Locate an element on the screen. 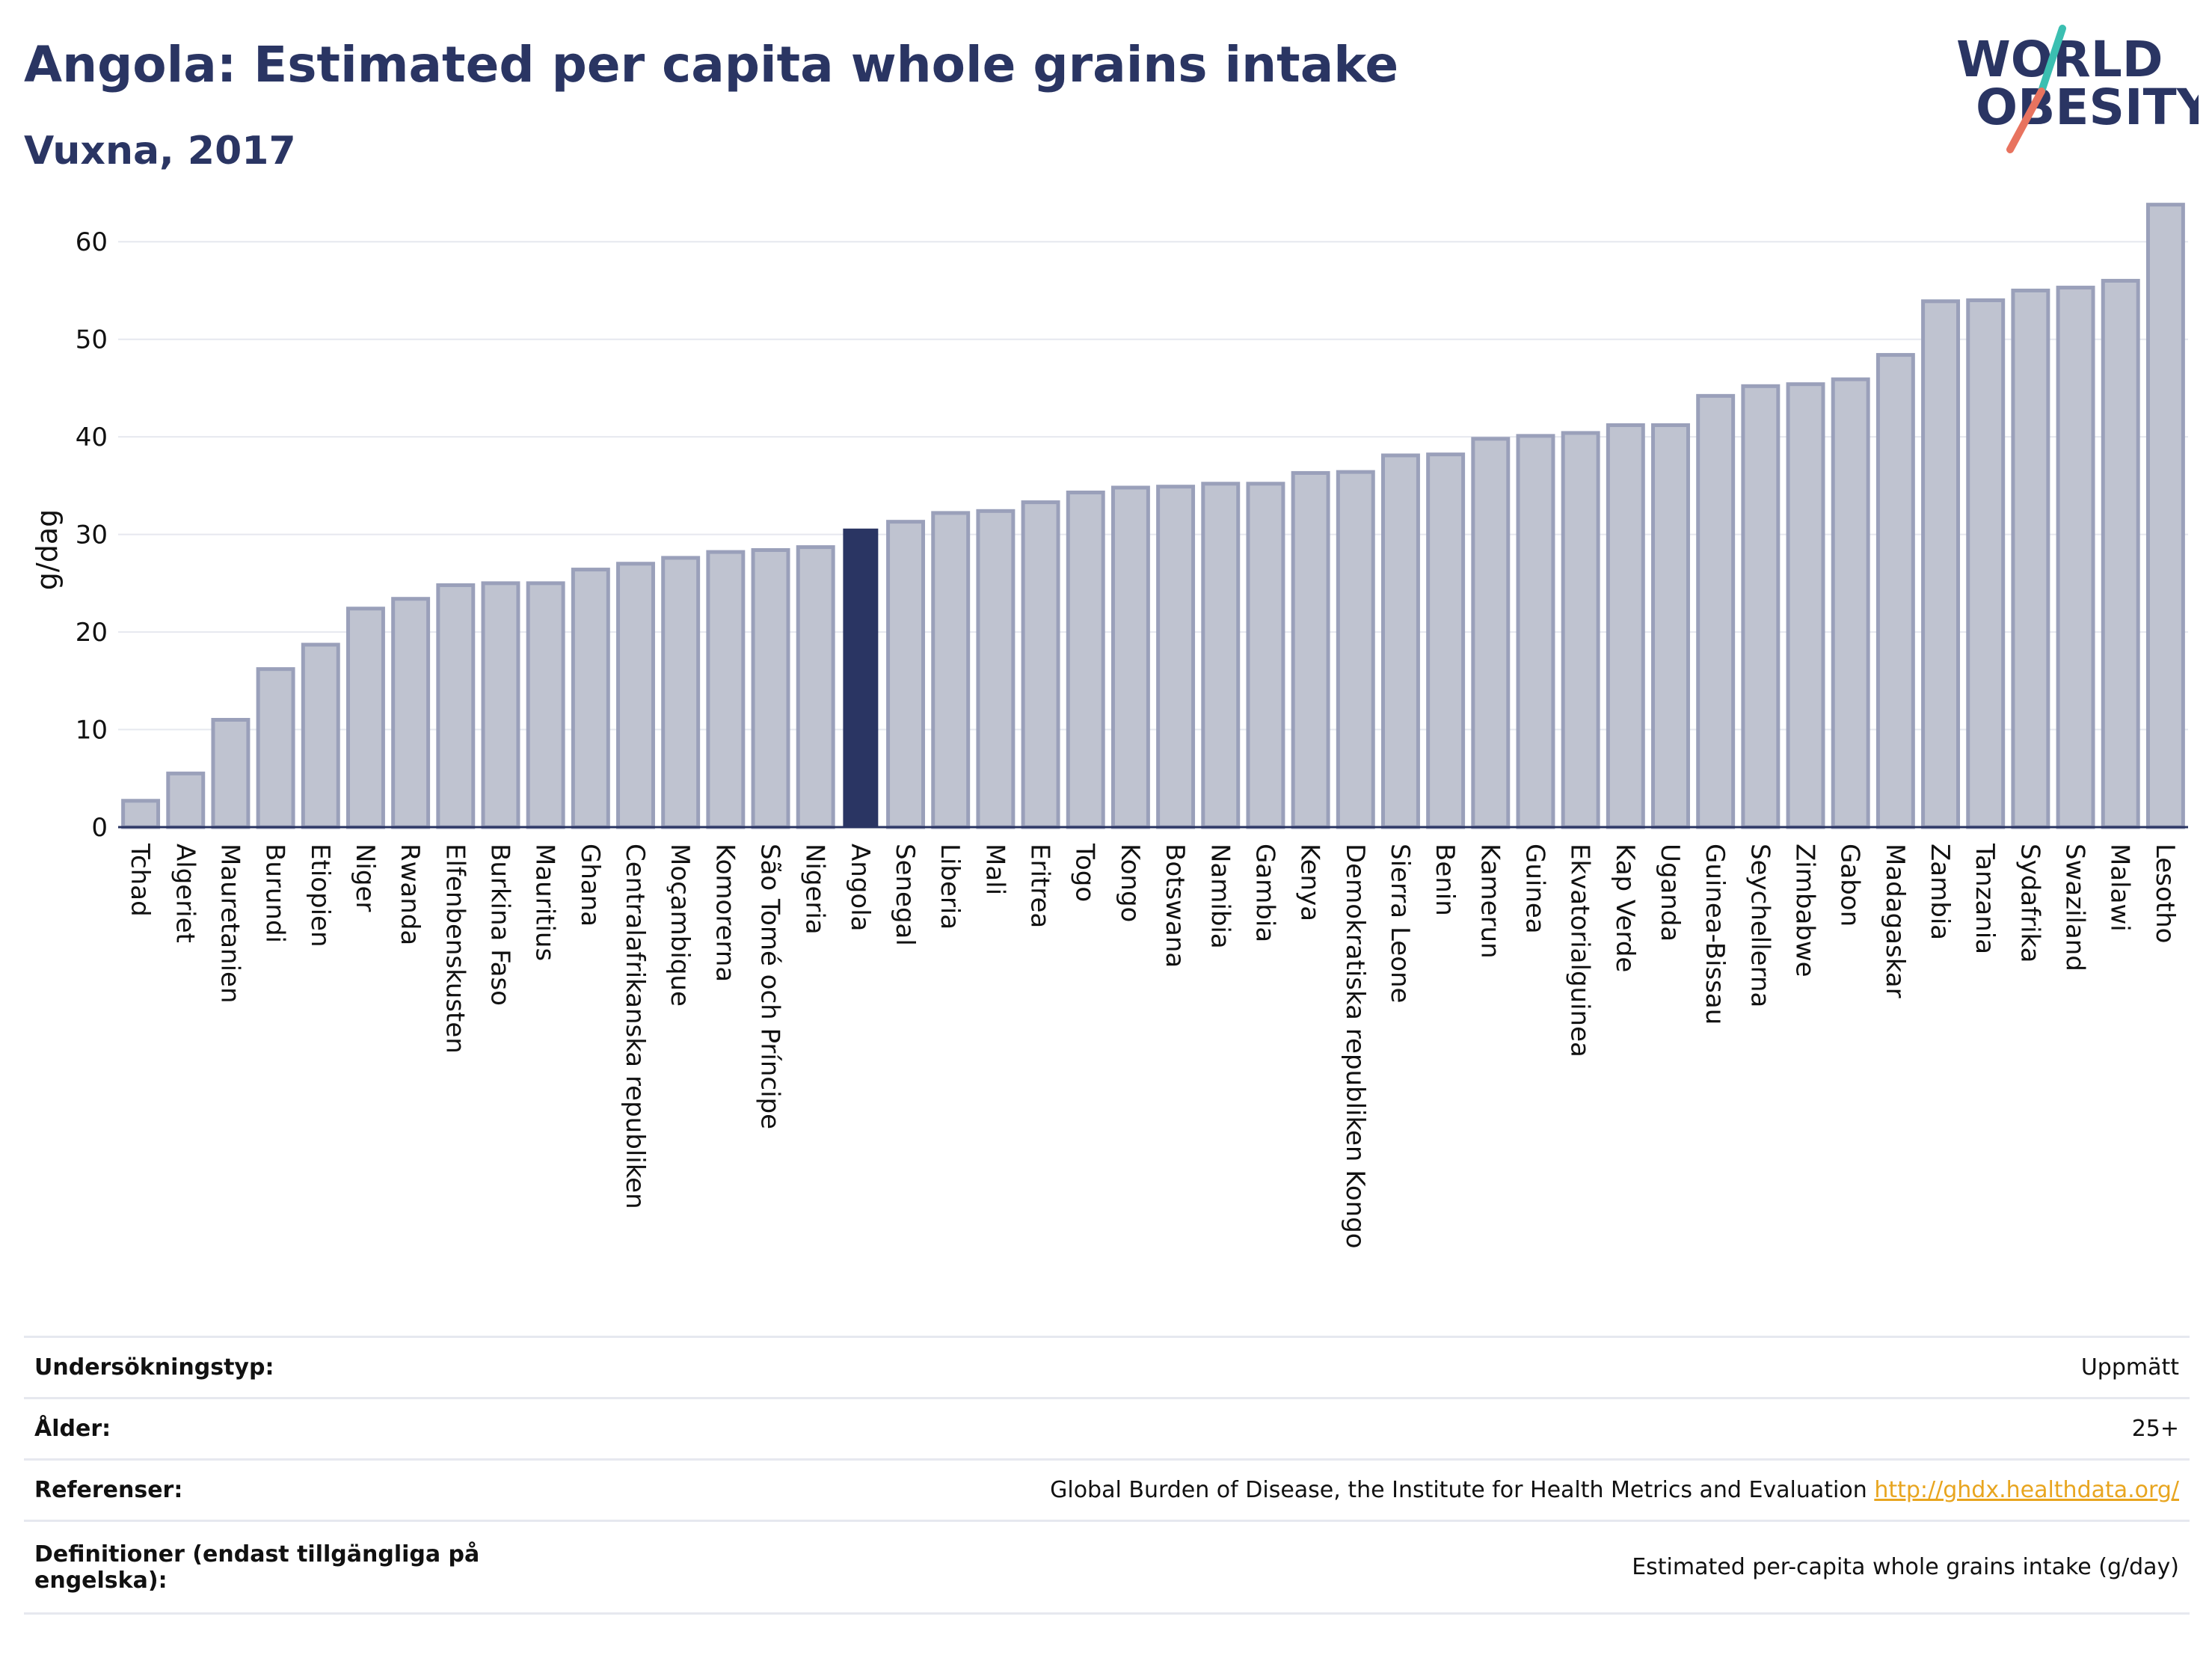 Image resolution: width=2212 pixels, height=1655 pixels. reference-link: http://ghdx.healthdata.org/ is located at coordinates (2026, 1490).